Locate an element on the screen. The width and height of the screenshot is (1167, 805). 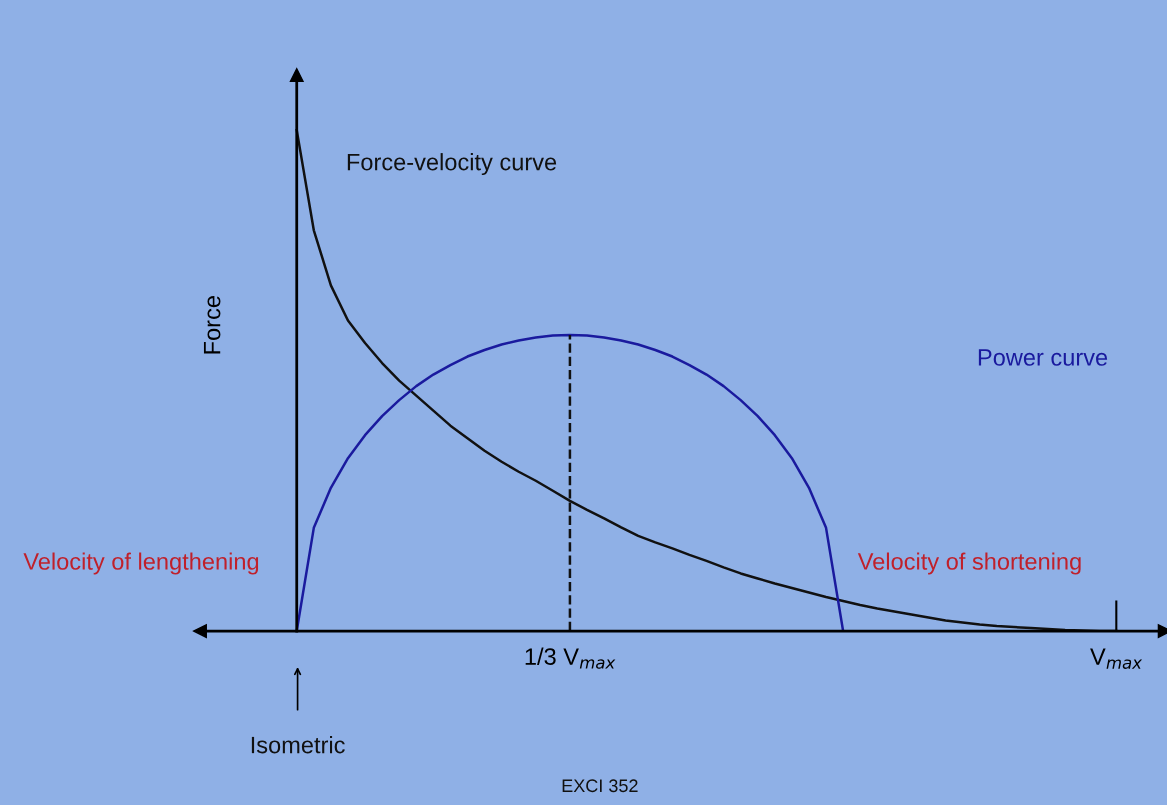
series-label: Force-velocity curve is located at coordinates (452, 164).